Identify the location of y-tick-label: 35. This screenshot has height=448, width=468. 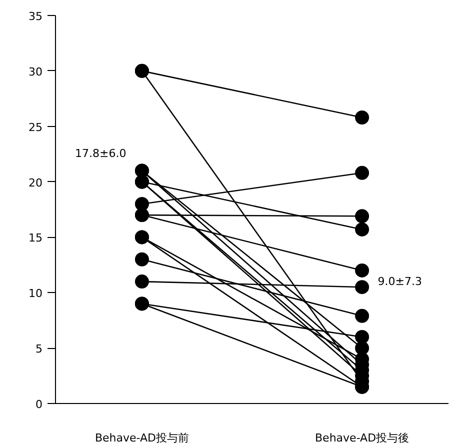
(35, 16).